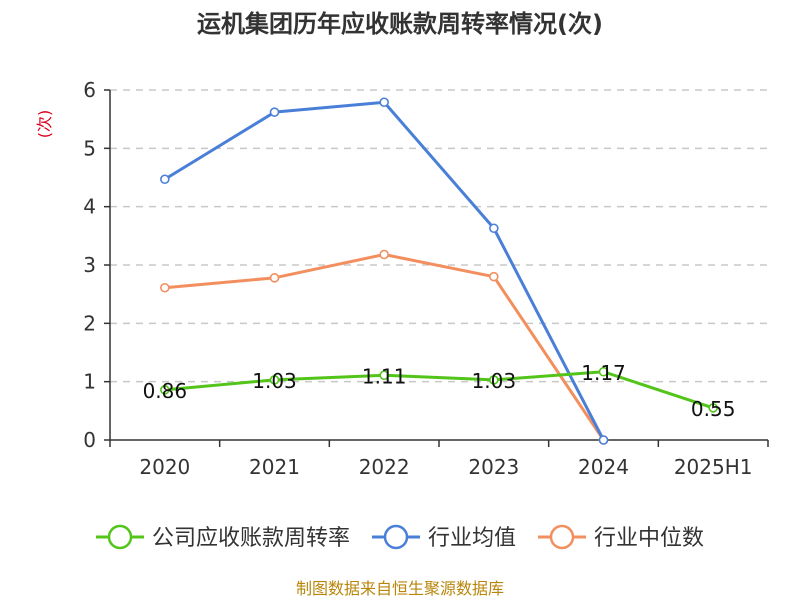  What do you see at coordinates (400, 588) in the screenshot?
I see `source-note: 制图数据来自恒生聚源数据库` at bounding box center [400, 588].